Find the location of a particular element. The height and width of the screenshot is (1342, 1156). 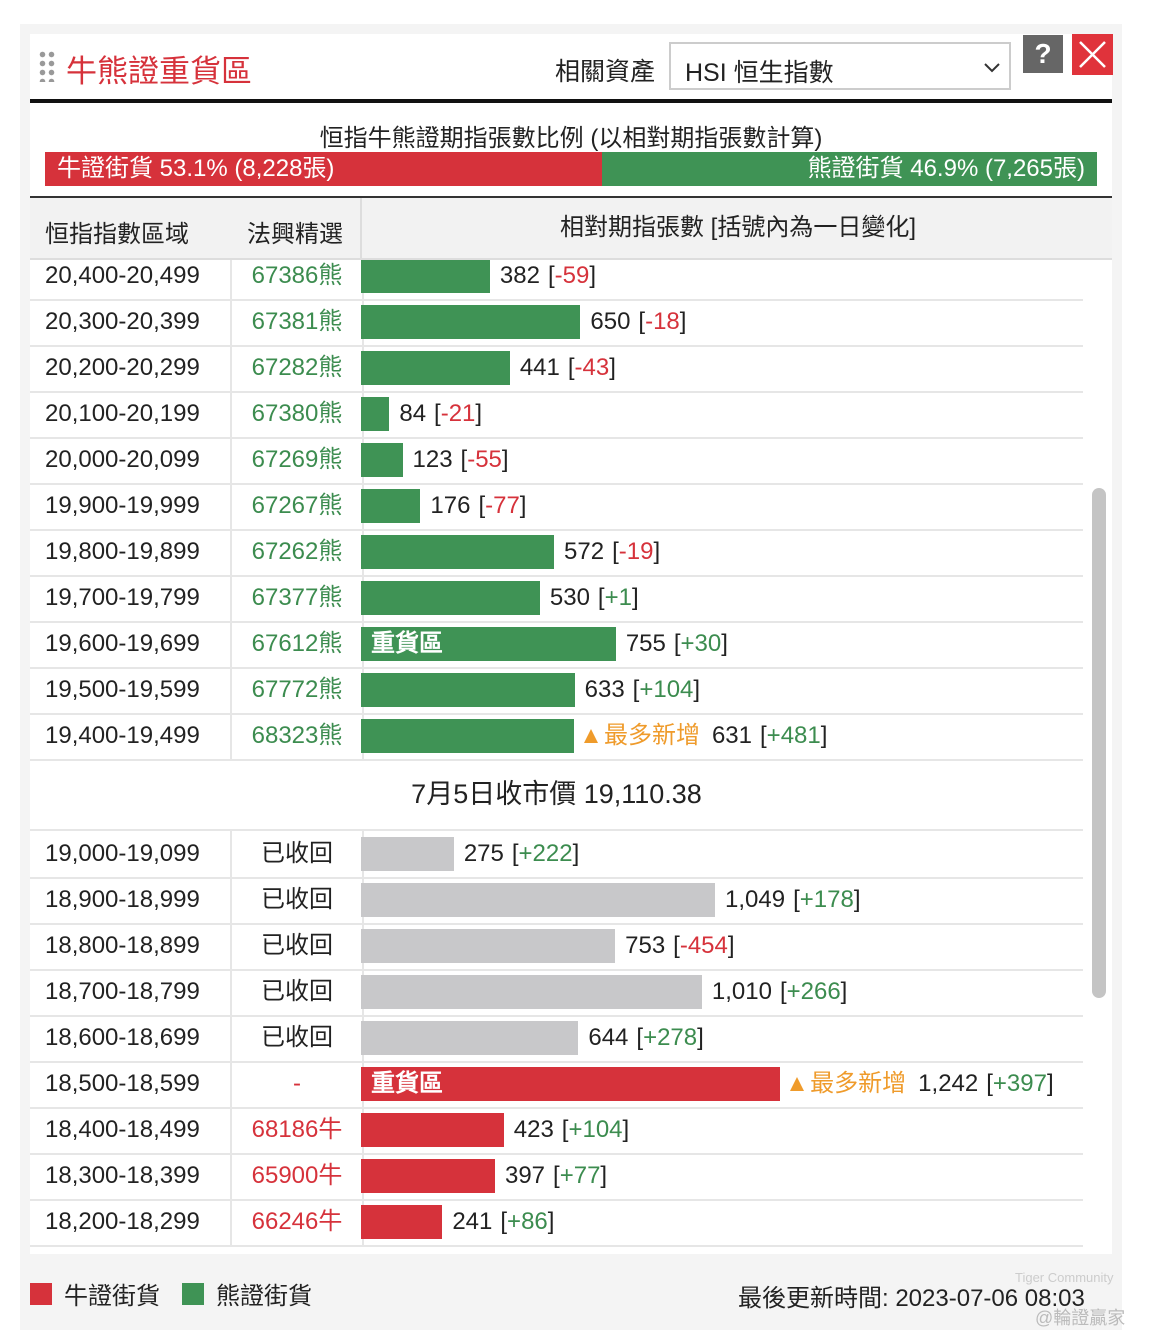

bar: 重貨區 is located at coordinates (571, 1084).